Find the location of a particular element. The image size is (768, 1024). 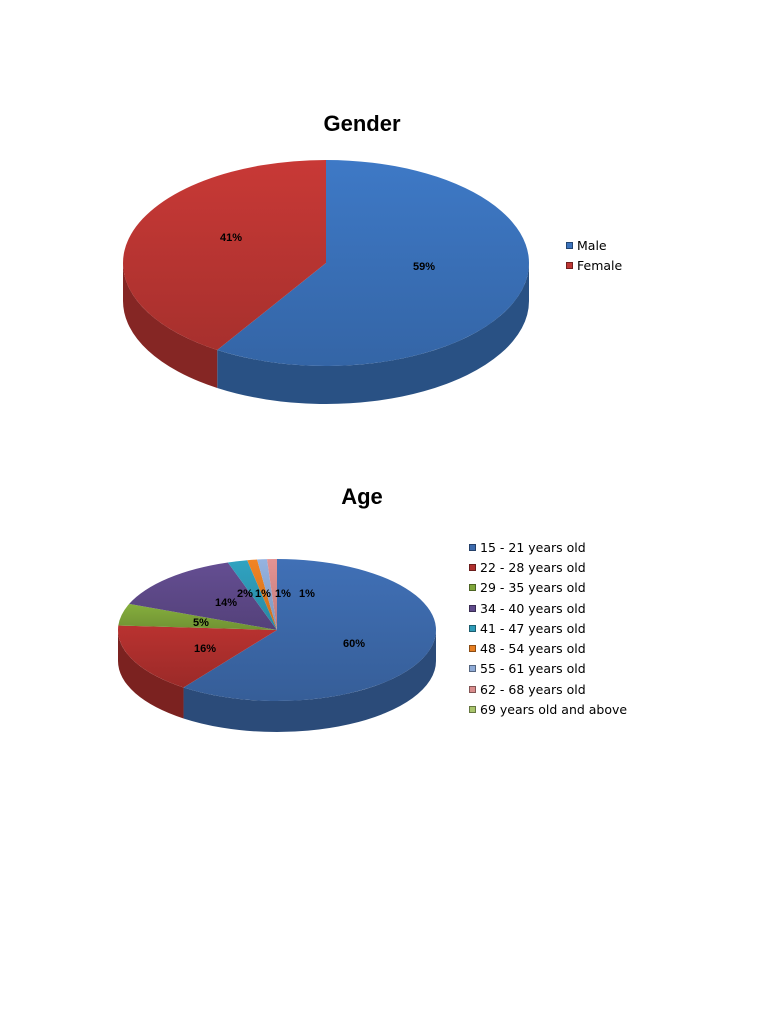

pie-slice-62-68-years-old is located at coordinates (272, 594).